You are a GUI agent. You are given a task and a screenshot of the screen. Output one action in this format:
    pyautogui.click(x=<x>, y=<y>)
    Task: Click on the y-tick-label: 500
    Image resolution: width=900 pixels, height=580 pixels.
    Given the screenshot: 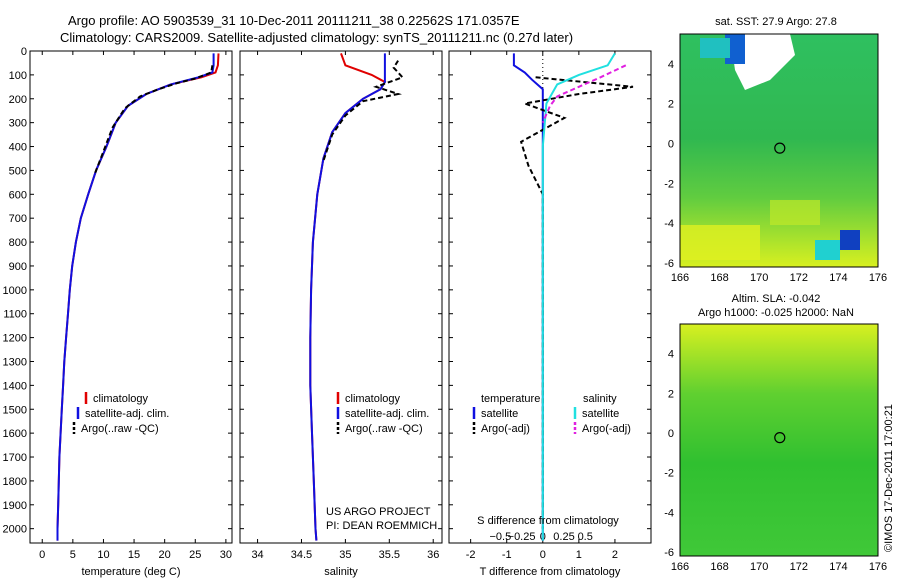 What is the action you would take?
    pyautogui.click(x=18, y=171)
    